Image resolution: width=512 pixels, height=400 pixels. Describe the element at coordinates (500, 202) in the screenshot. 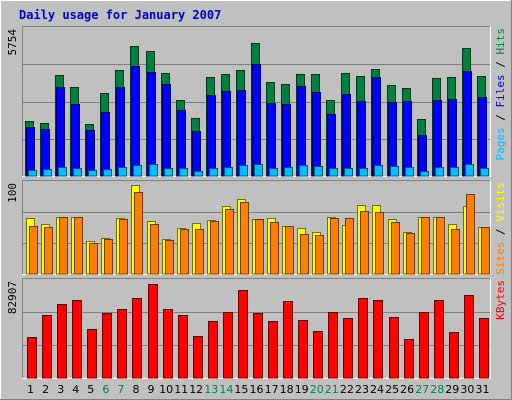

I see `legend-item-visits: Visits` at that location.